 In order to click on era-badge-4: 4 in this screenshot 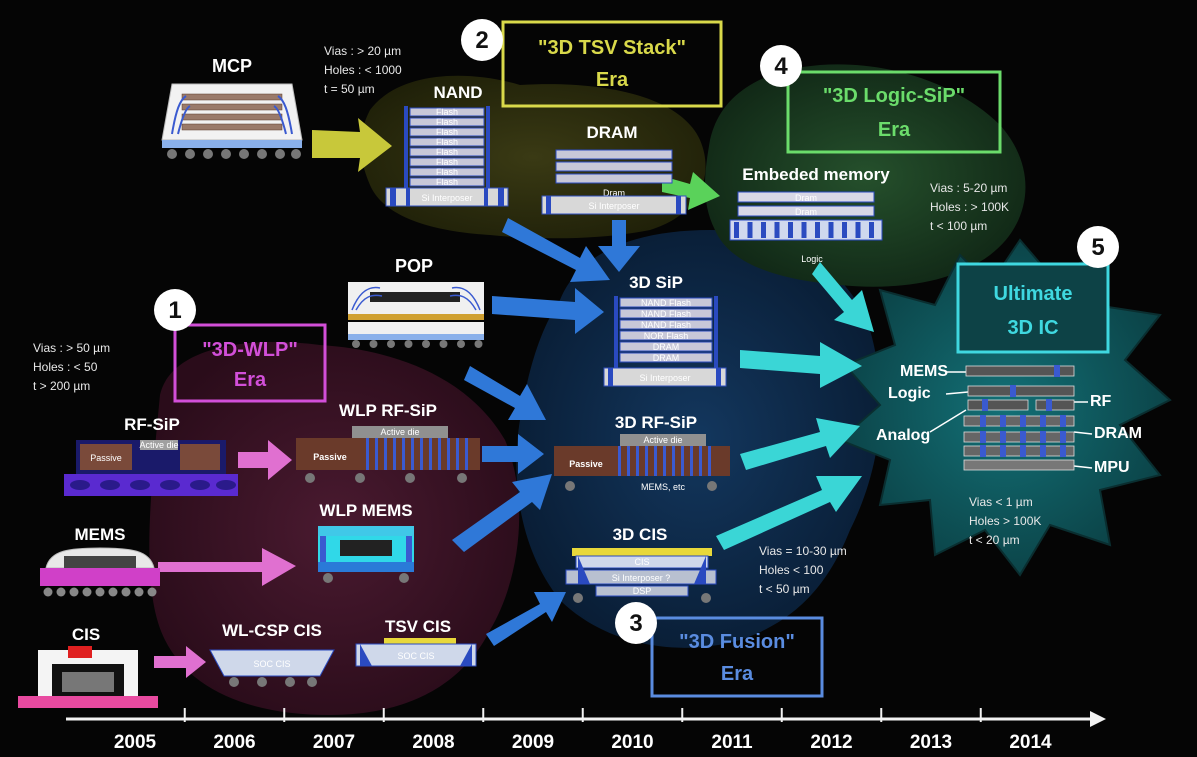, I will do `click(781, 66)`.